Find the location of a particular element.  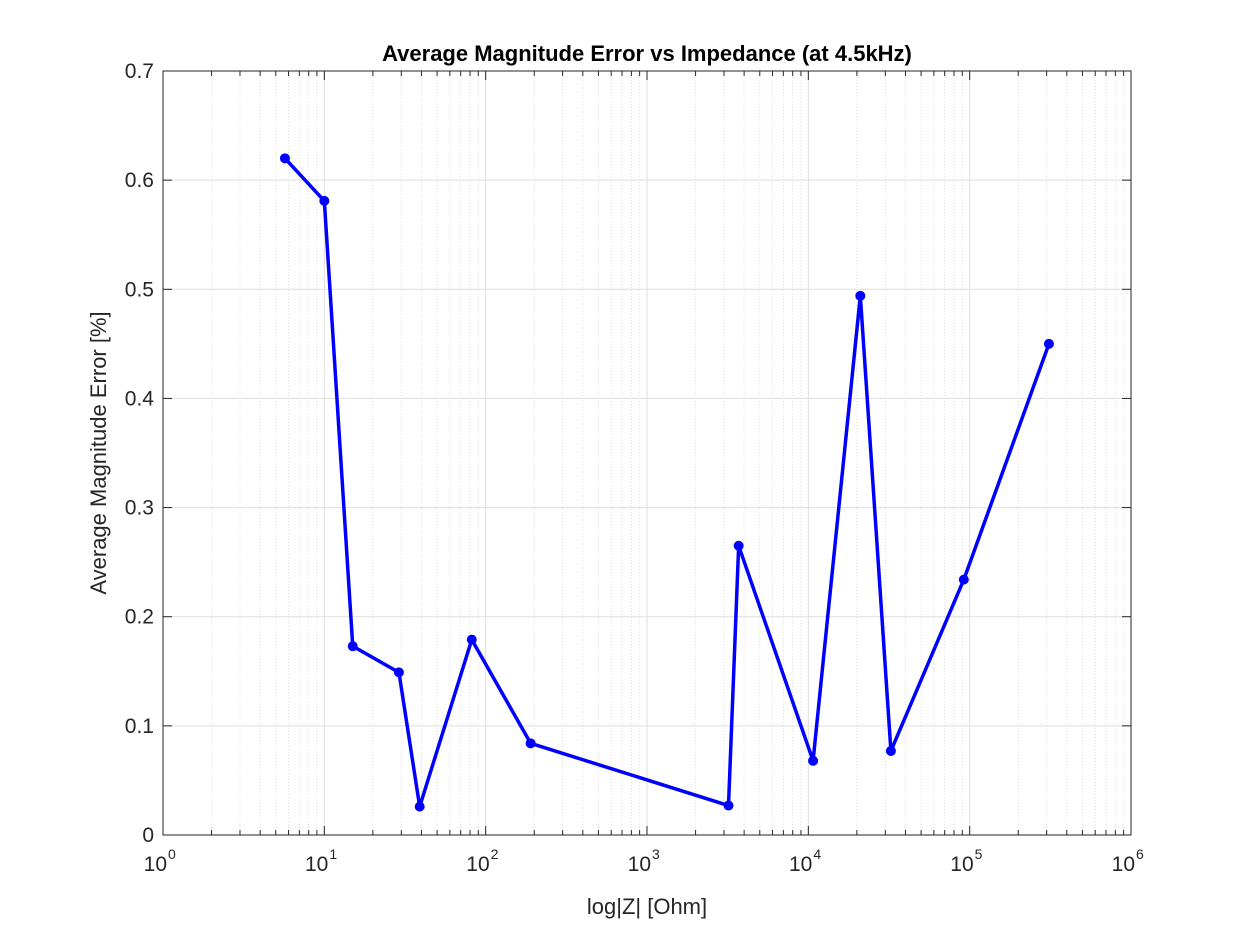

x-tick-label-exponent: 0 is located at coordinates (172, 854).